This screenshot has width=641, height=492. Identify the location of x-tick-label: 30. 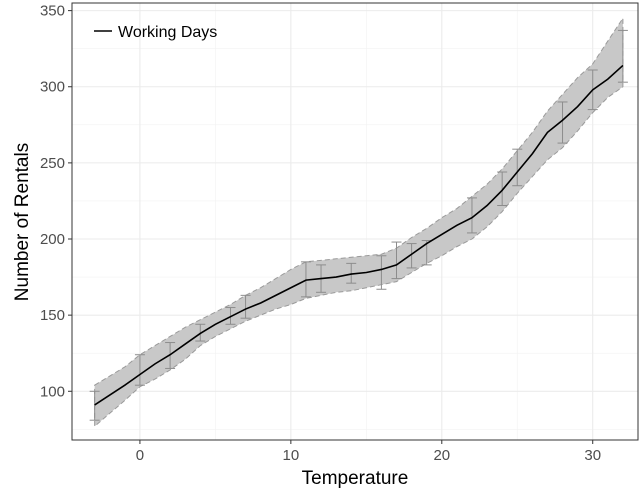
(592, 455).